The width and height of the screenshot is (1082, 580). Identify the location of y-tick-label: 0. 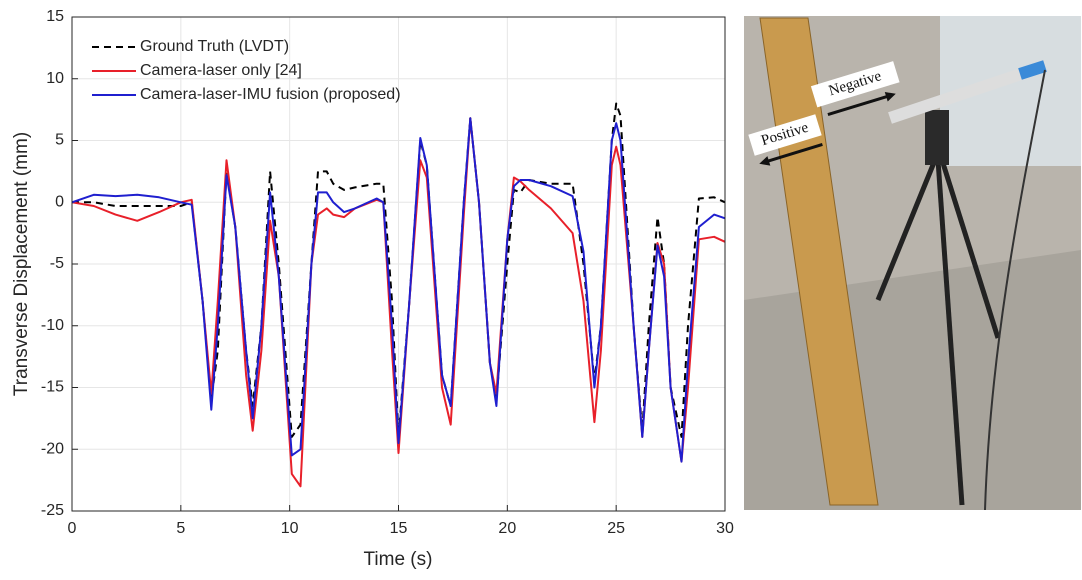
(59, 201).